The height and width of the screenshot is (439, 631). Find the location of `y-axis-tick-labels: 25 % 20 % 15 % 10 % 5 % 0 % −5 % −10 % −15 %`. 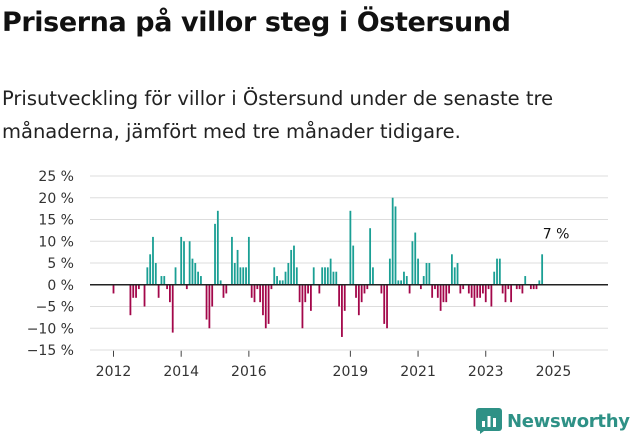

y-axis-tick-labels: 25 % 20 % 15 % 10 % 5 % 0 % −5 % −10 % −15 % is located at coordinates (50, 264).